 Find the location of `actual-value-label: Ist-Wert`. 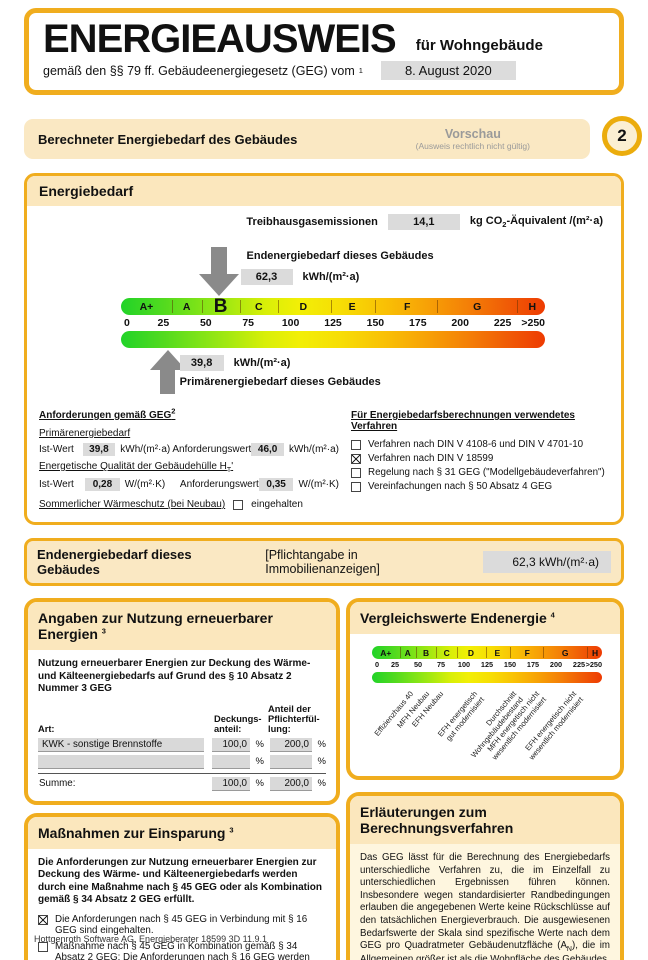

actual-value-label: Ist-Wert is located at coordinates (56, 484).